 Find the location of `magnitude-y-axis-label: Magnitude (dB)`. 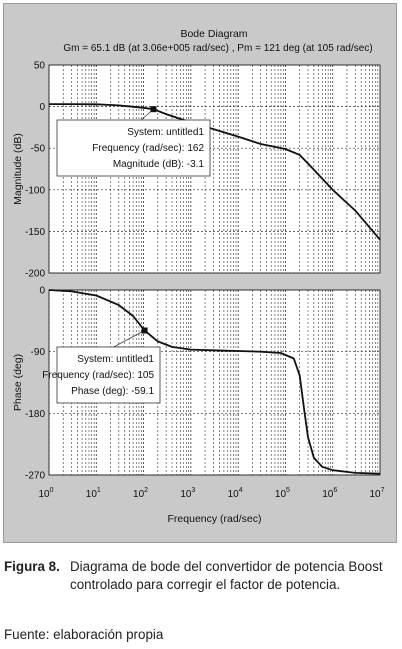

magnitude-y-axis-label: Magnitude (dB) is located at coordinates (18, 169).